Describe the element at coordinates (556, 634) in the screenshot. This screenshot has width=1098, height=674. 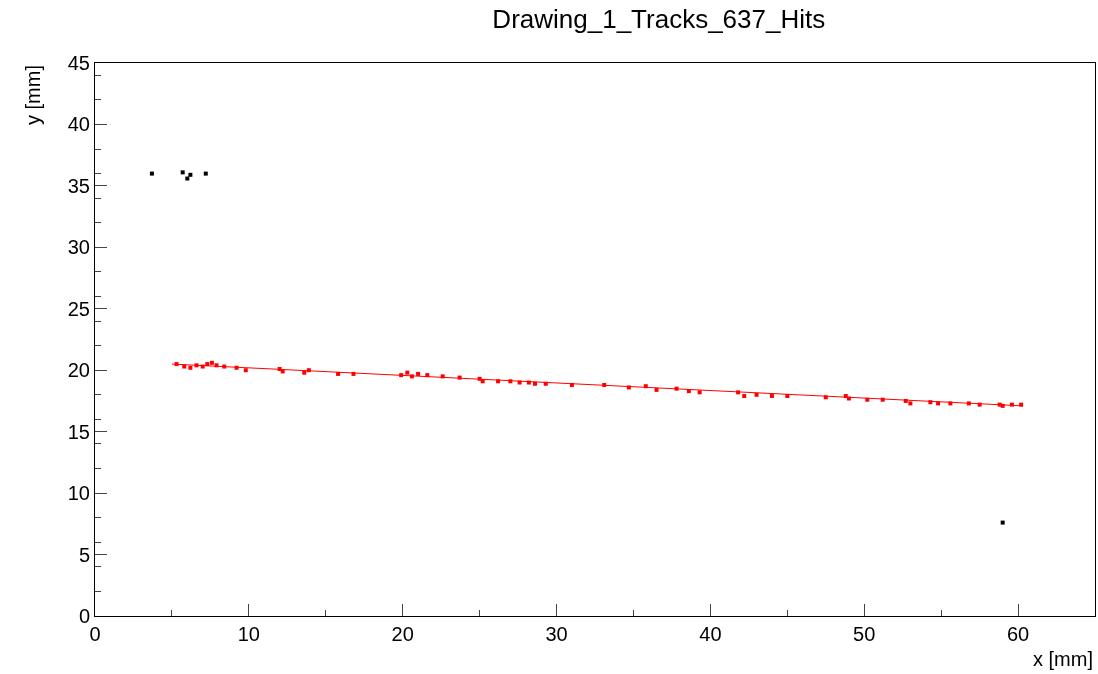
I see `x-tick-label: 30` at that location.